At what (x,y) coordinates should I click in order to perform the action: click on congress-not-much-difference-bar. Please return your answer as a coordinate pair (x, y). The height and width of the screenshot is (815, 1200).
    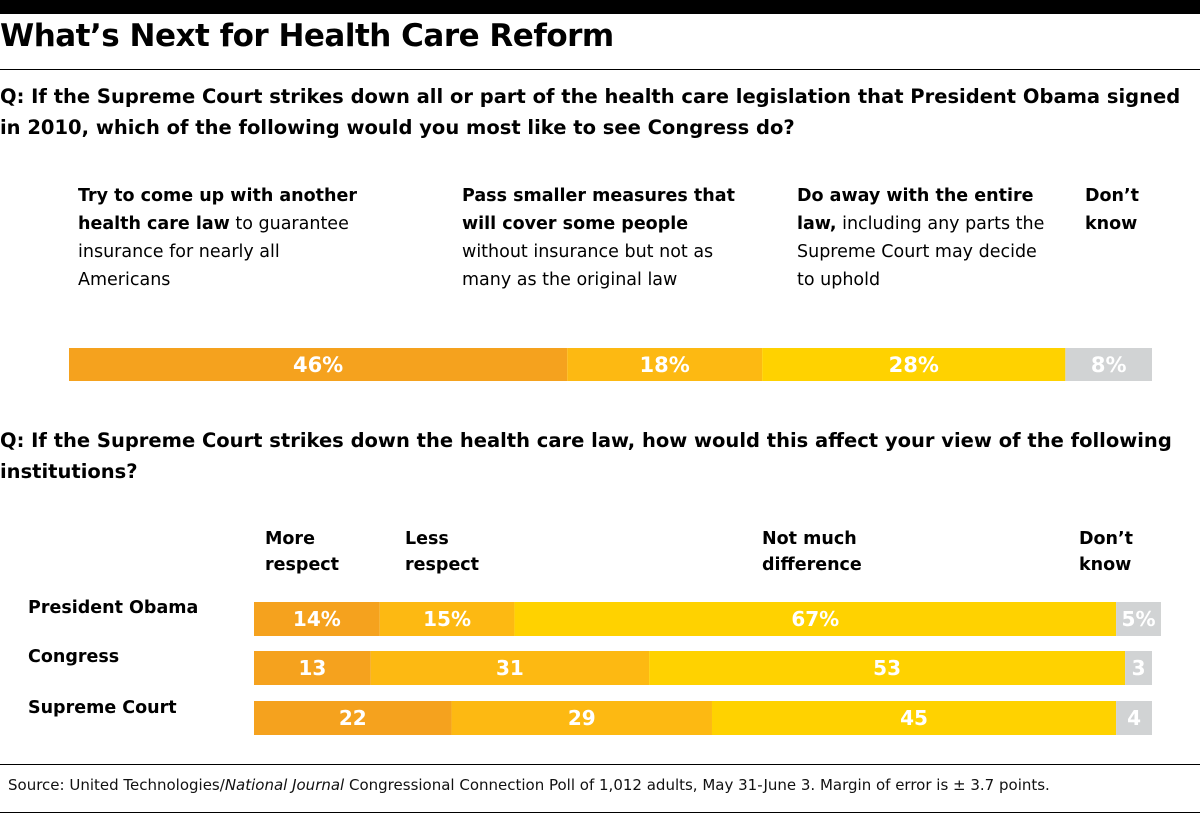
    Looking at the image, I should click on (887, 668).